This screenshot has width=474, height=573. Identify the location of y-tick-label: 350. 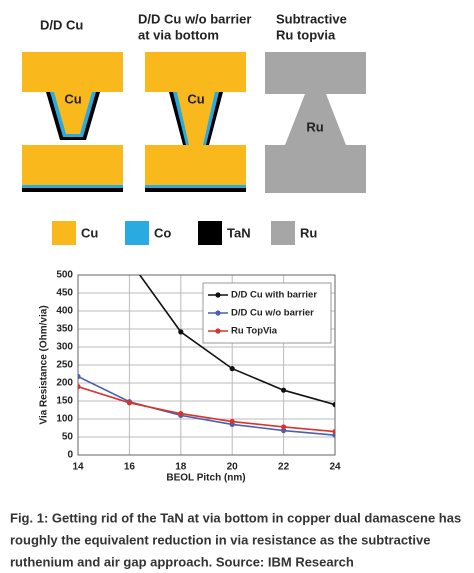
(64, 329).